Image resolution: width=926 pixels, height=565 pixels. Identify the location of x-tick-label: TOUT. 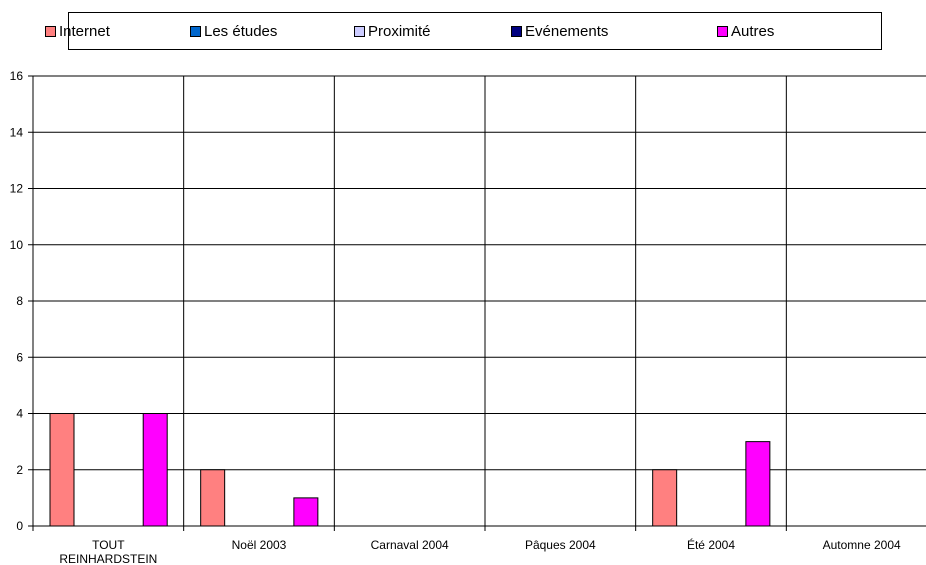
(108, 545).